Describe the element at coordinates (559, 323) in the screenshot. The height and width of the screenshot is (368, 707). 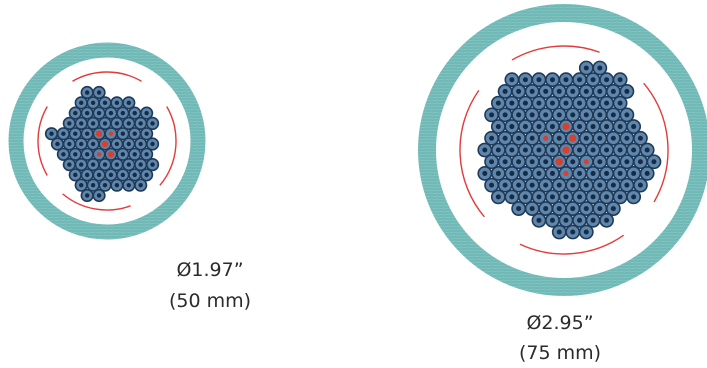
I see `large-diameter-inch-label: Ø2.95”` at that location.